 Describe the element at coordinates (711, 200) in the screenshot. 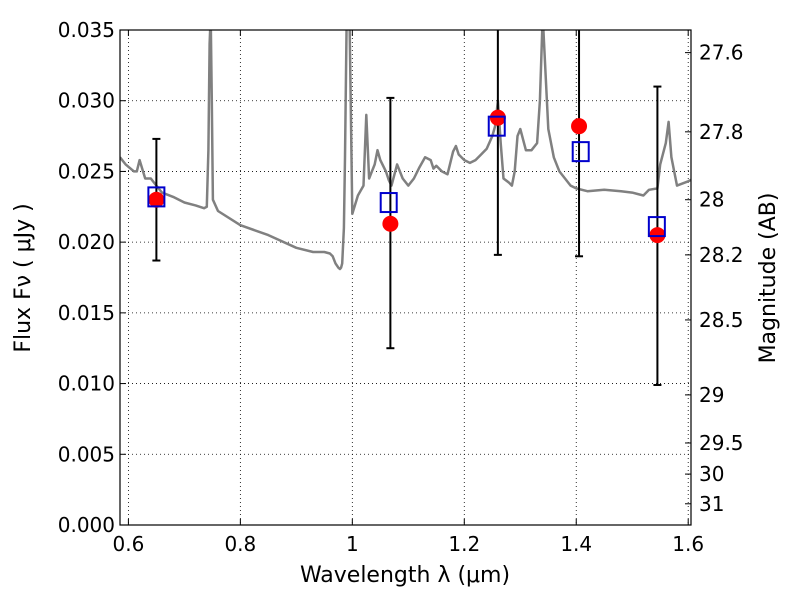

I see `right-axis-tick-label: 28` at that location.